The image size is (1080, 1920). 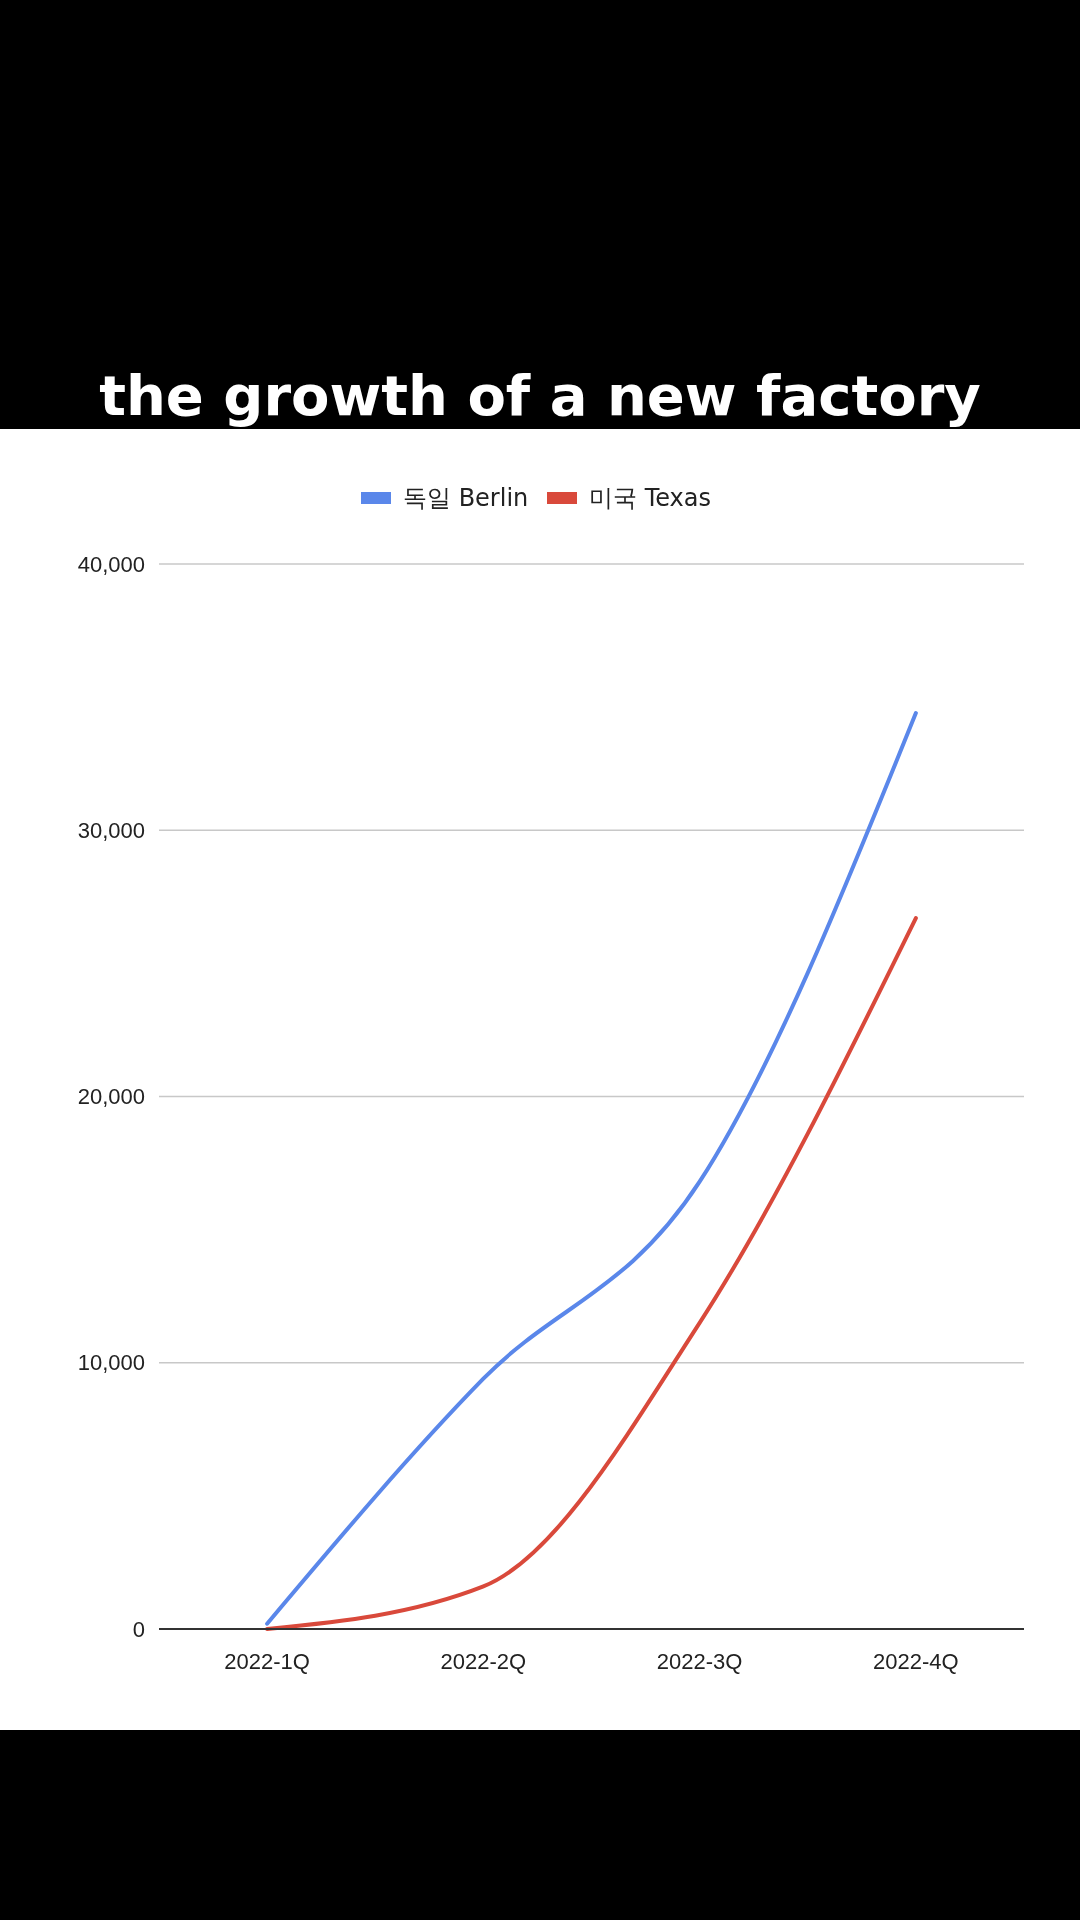 I want to click on x-tick-label: 2022-3Q, so click(x=699, y=1661).